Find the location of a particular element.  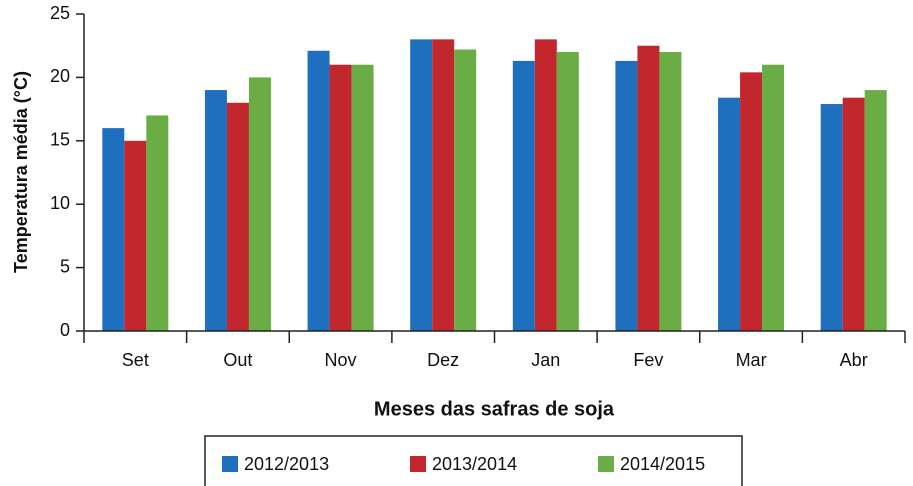

x-tick-label: Abr is located at coordinates (854, 360).